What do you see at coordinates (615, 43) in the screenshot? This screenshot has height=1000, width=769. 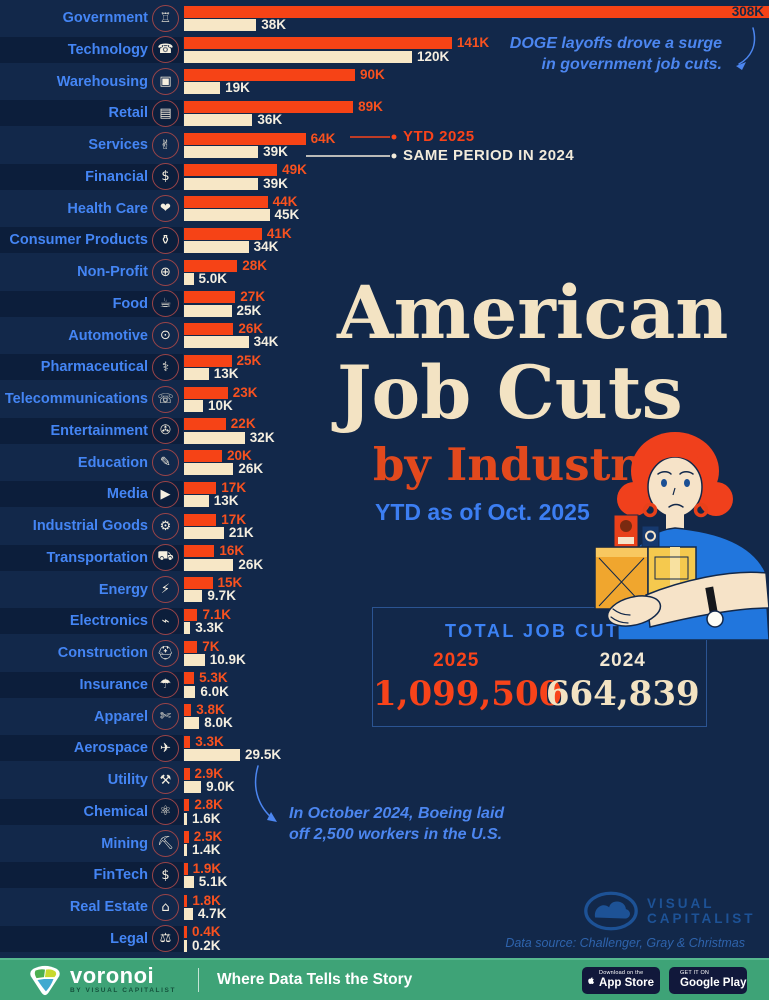 I see `doge-annotation-line1: DOGE layoffs drove a surge` at bounding box center [615, 43].